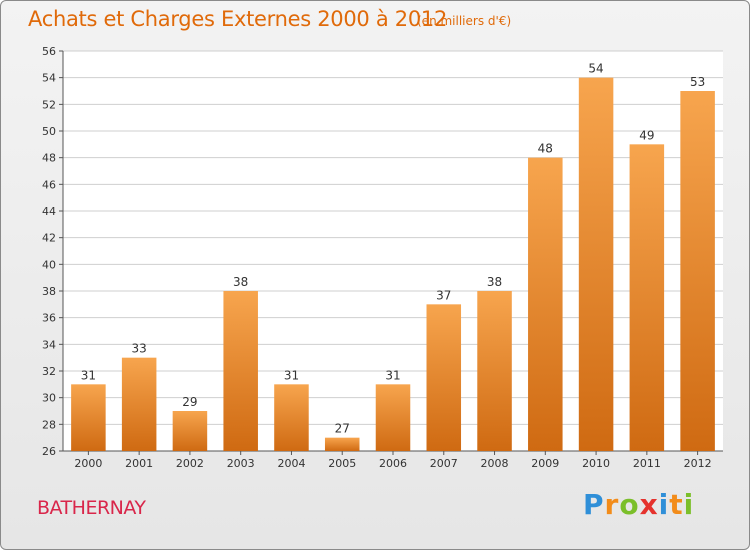 The width and height of the screenshot is (750, 550). Describe the element at coordinates (291, 417) in the screenshot. I see `bar-2004` at that location.